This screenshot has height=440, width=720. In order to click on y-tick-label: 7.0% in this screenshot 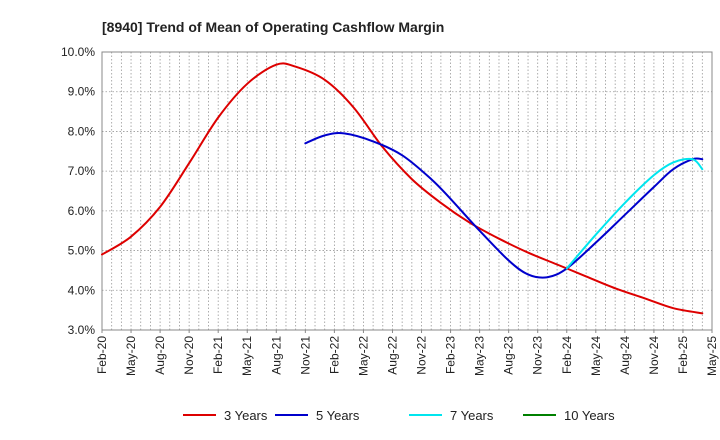, I will do `click(82, 171)`.